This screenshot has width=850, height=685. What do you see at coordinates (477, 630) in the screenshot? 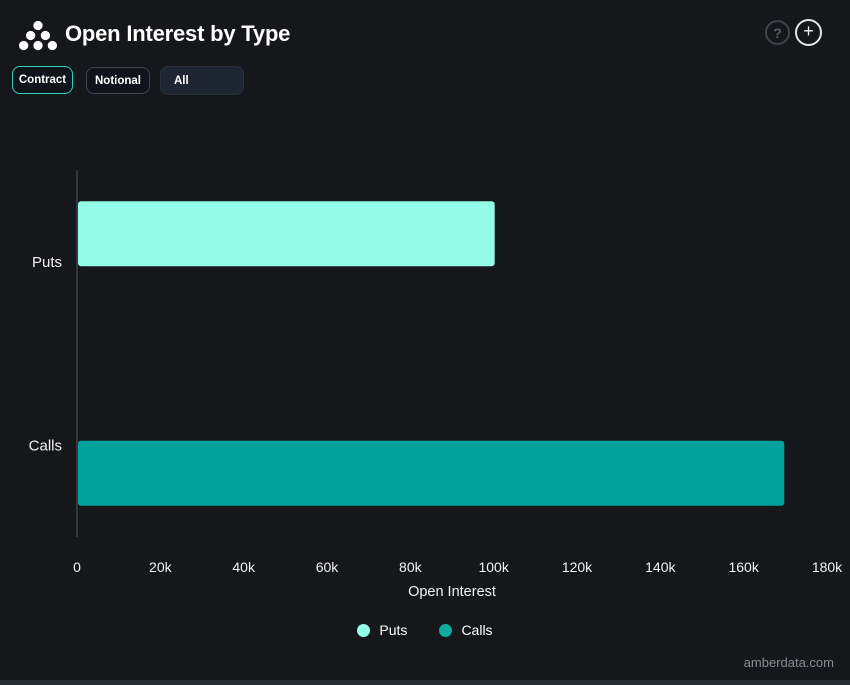
I see `legend-label-calls: Calls` at bounding box center [477, 630].